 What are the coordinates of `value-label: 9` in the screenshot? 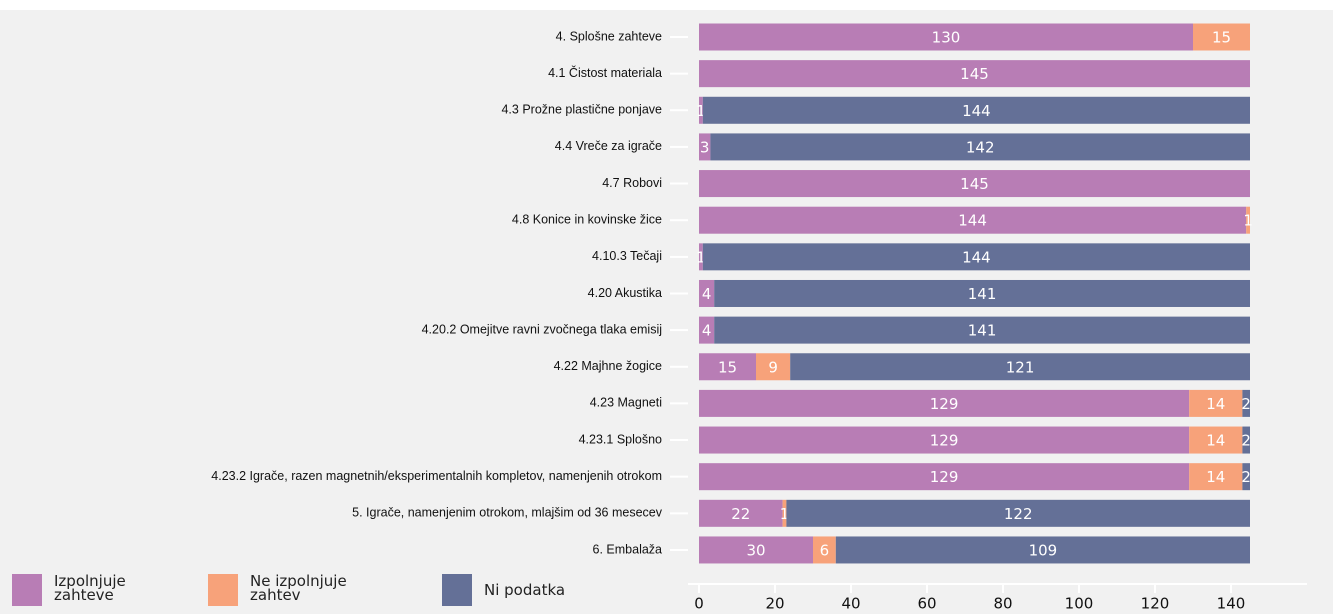 It's located at (773, 367).